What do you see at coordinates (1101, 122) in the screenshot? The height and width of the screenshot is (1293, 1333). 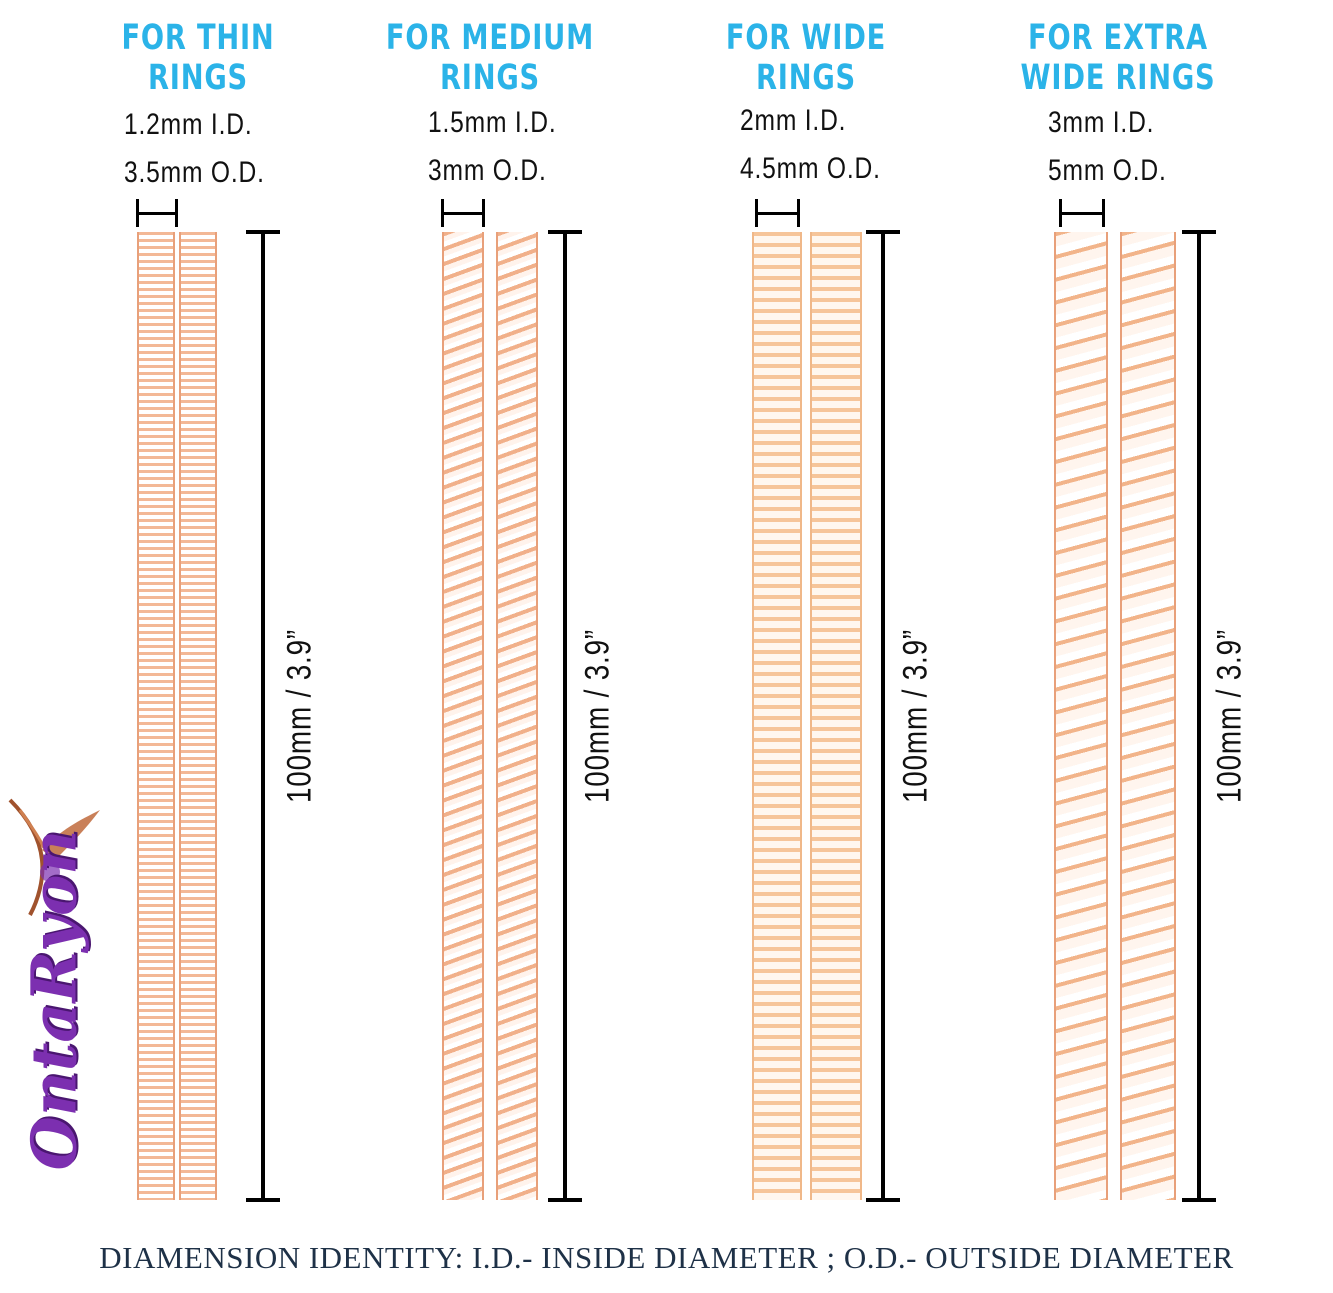 I see `inside-diameter-label: 3mm I.D.` at bounding box center [1101, 122].